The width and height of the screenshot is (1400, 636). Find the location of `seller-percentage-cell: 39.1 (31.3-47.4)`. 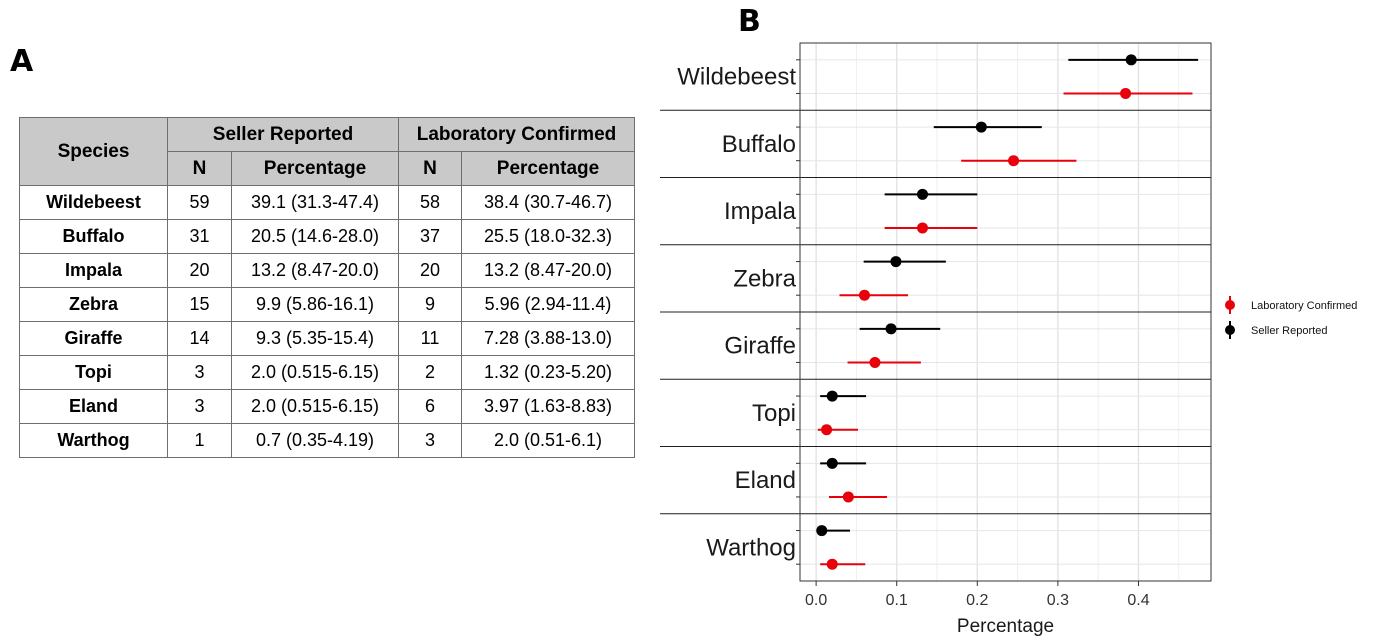

seller-percentage-cell: 39.1 (31.3-47.4) is located at coordinates (315, 202).